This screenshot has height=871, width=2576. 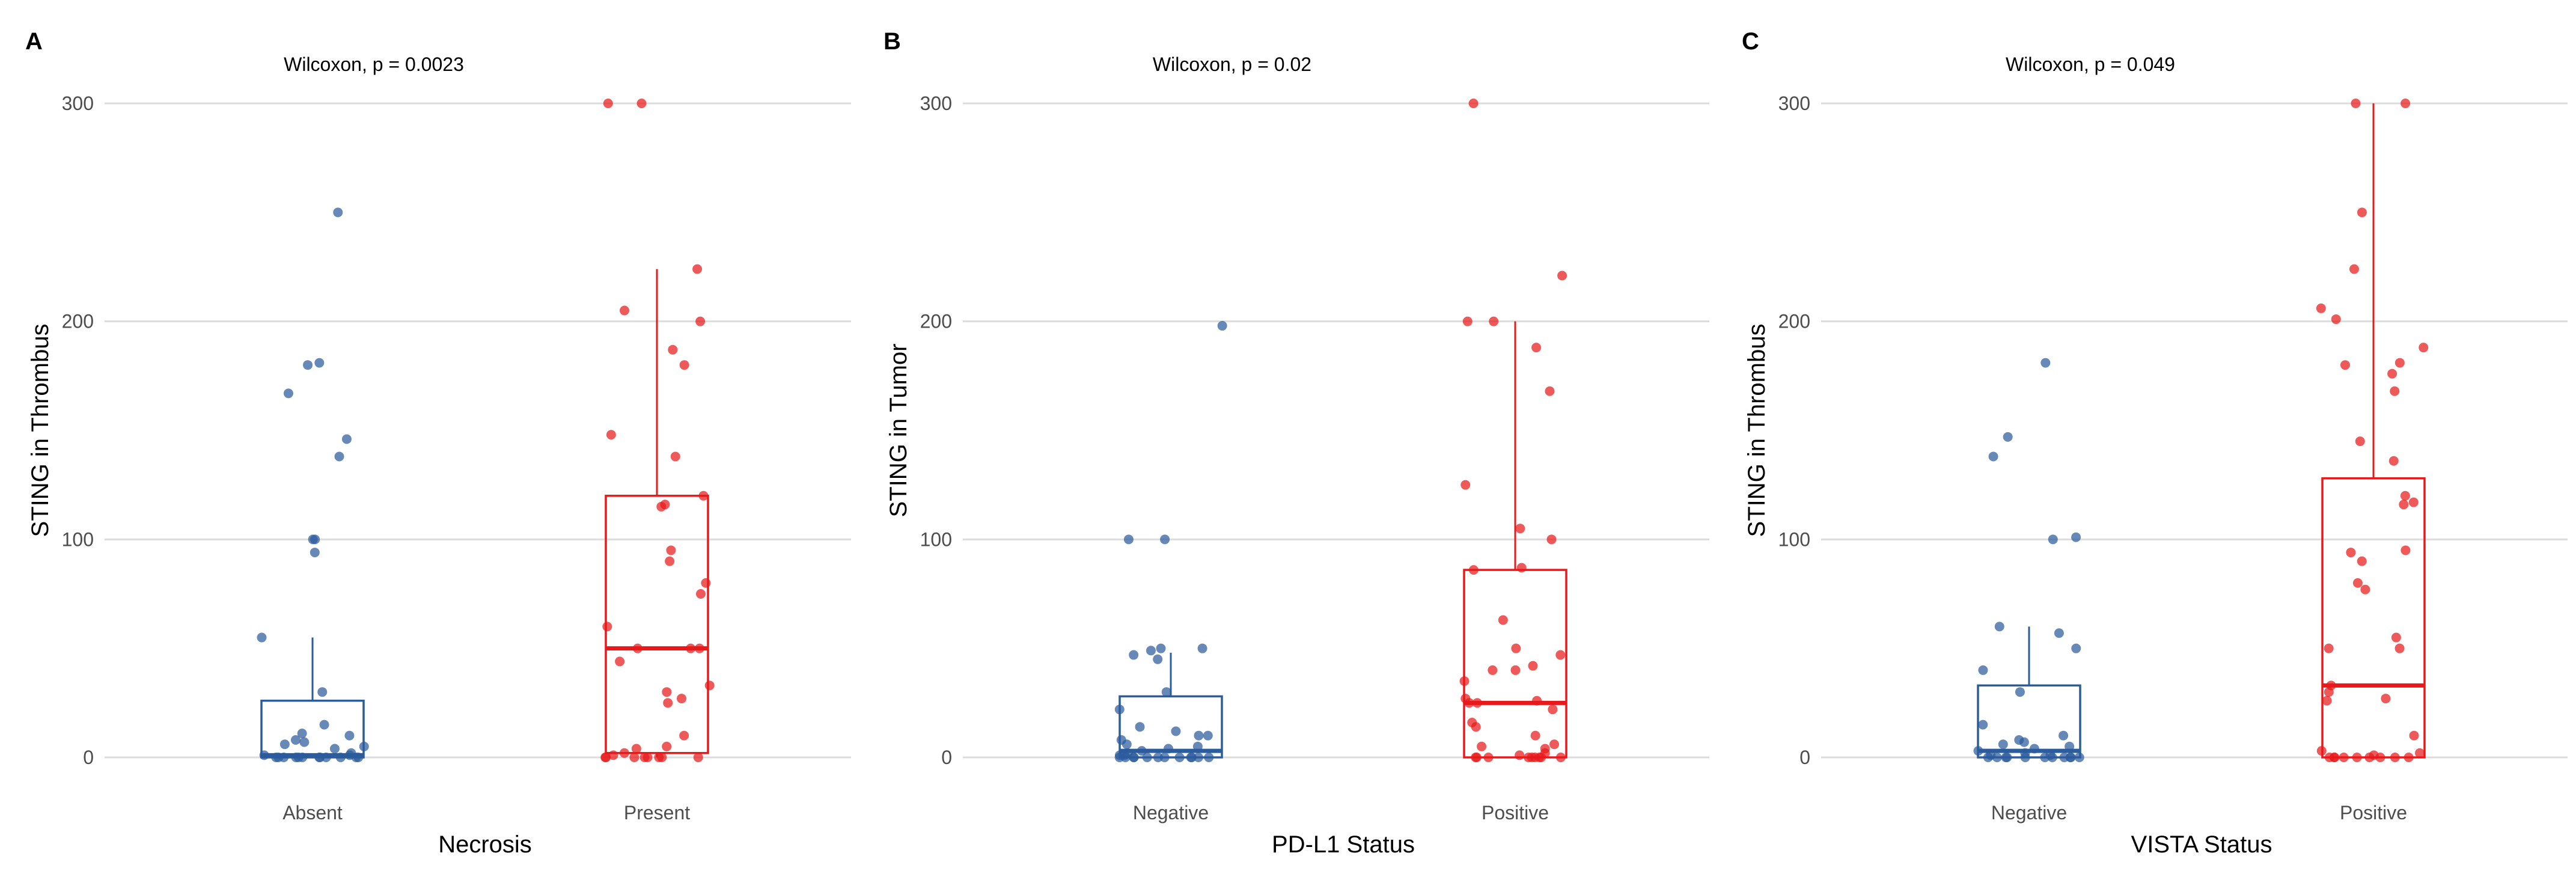 I want to click on y-tick-label: 0, so click(x=1804, y=758).